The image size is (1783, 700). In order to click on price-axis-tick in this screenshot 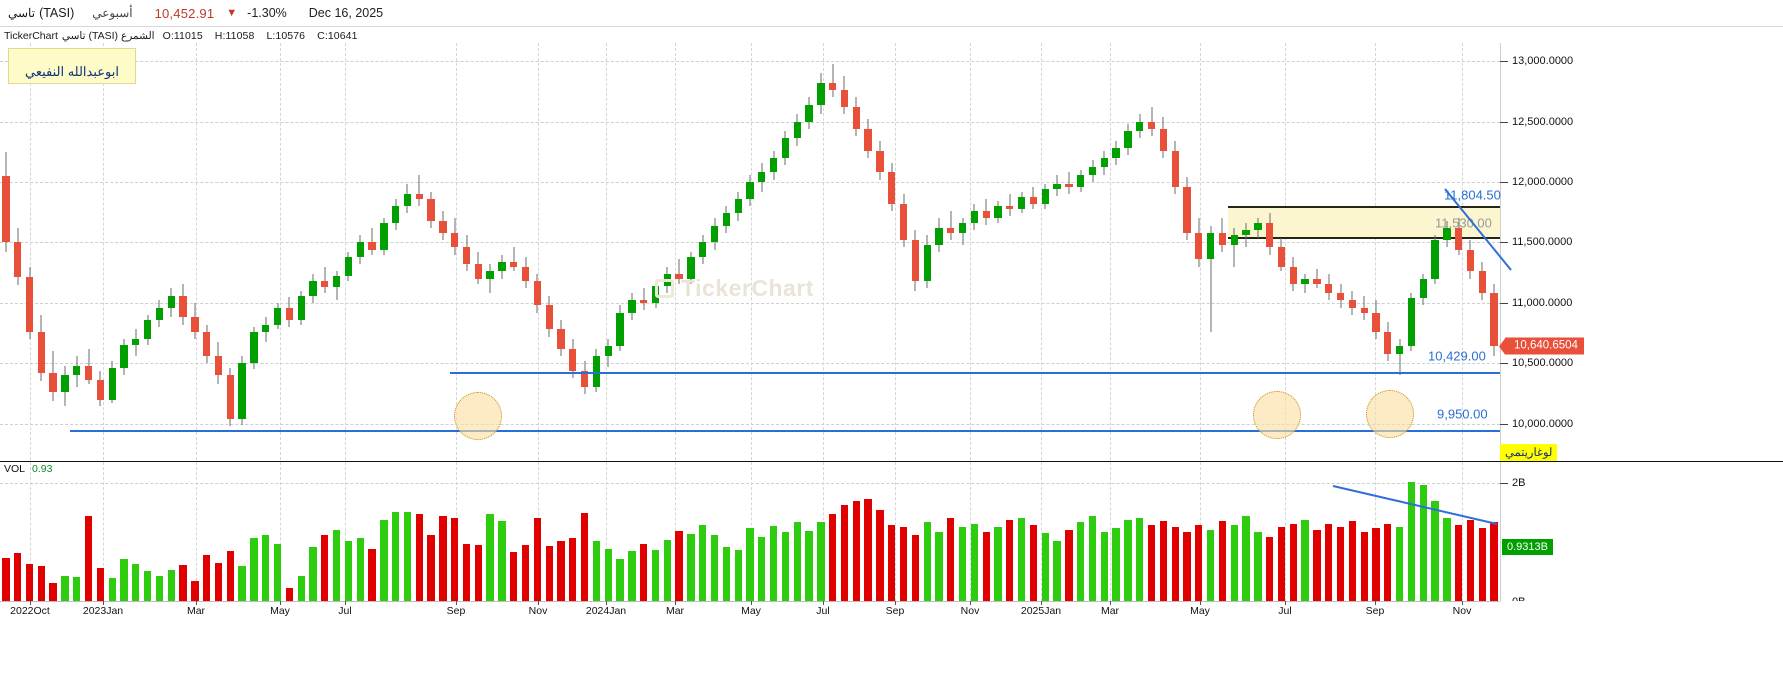, I will do `click(1504, 182)`.